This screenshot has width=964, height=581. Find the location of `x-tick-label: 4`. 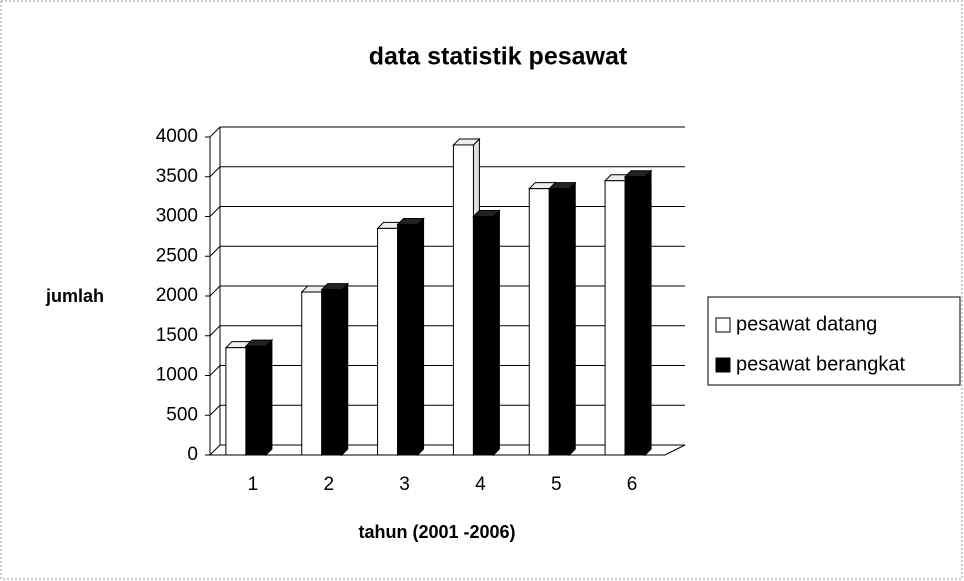

x-tick-label: 4 is located at coordinates (480, 484).